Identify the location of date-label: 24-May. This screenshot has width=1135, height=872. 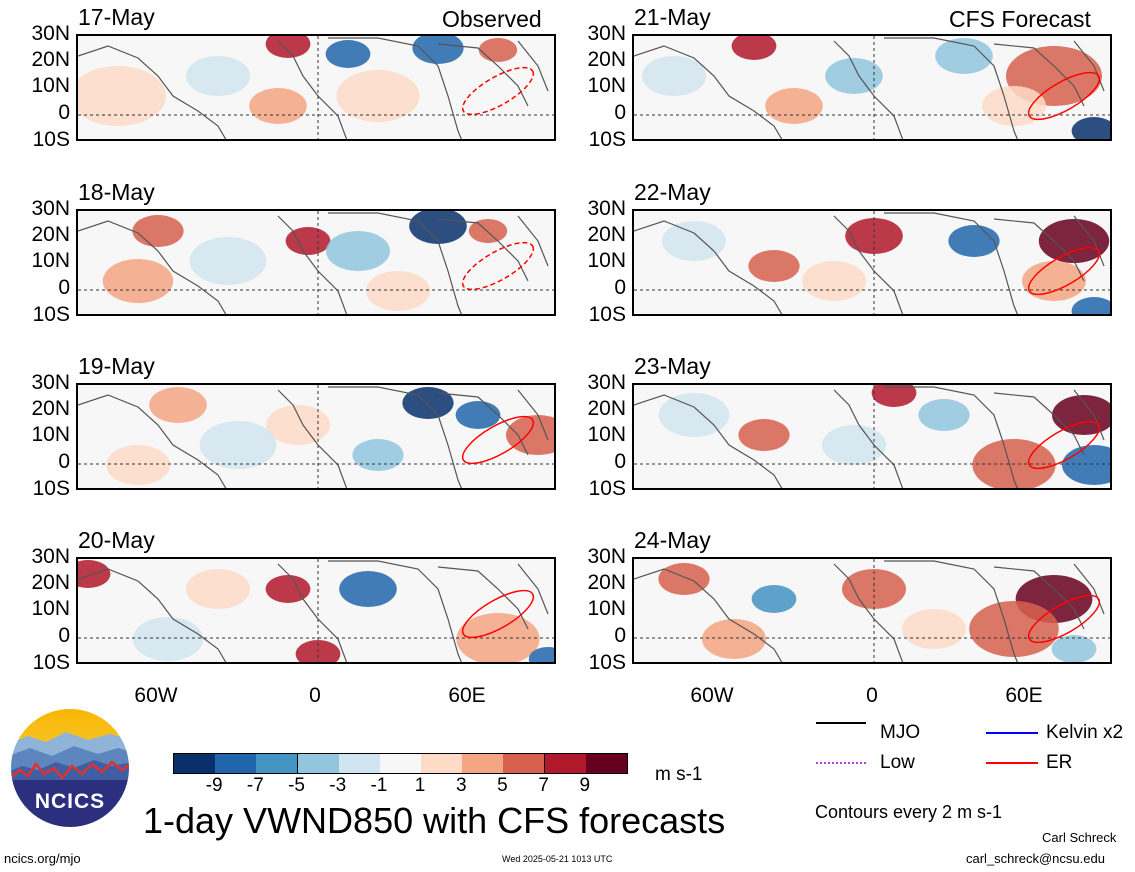
(672, 540).